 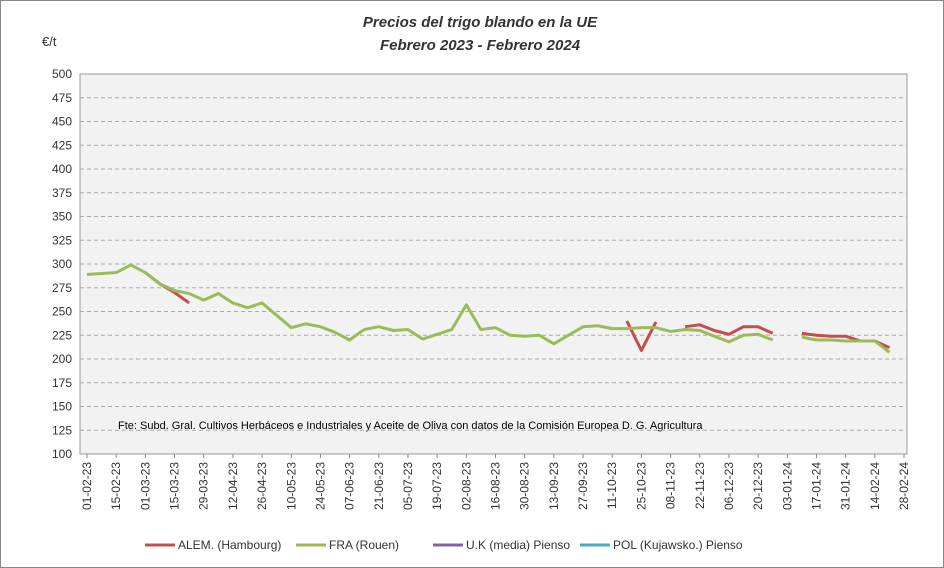 I want to click on chart-subtitle: Febrero 2023 - Febrero 2024, so click(x=480, y=45).